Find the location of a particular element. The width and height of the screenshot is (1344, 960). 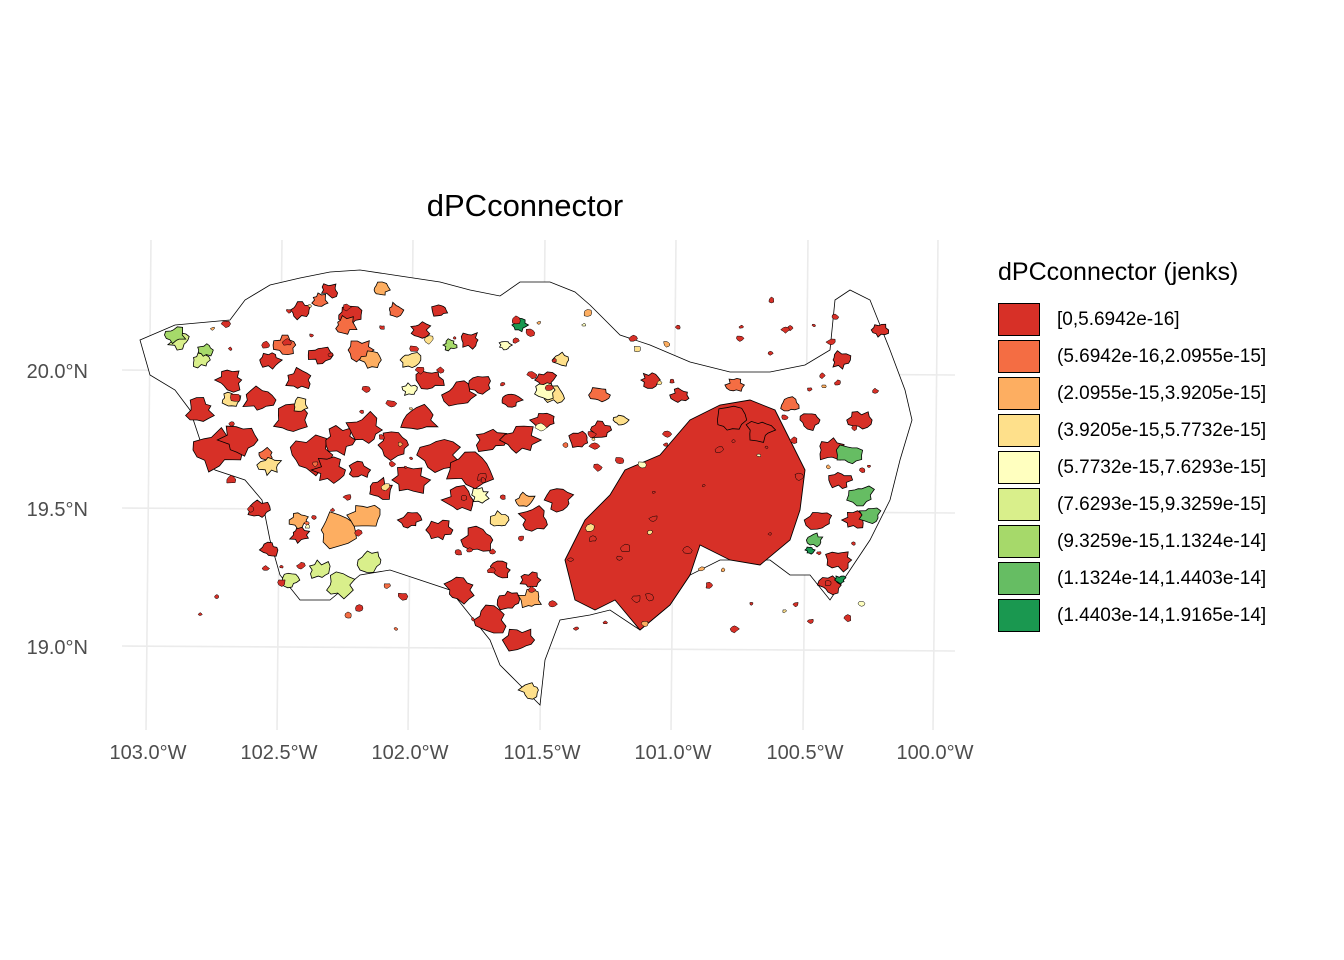

legend-label: (1.4403e-14,1.9165e-14] is located at coordinates (1162, 615).